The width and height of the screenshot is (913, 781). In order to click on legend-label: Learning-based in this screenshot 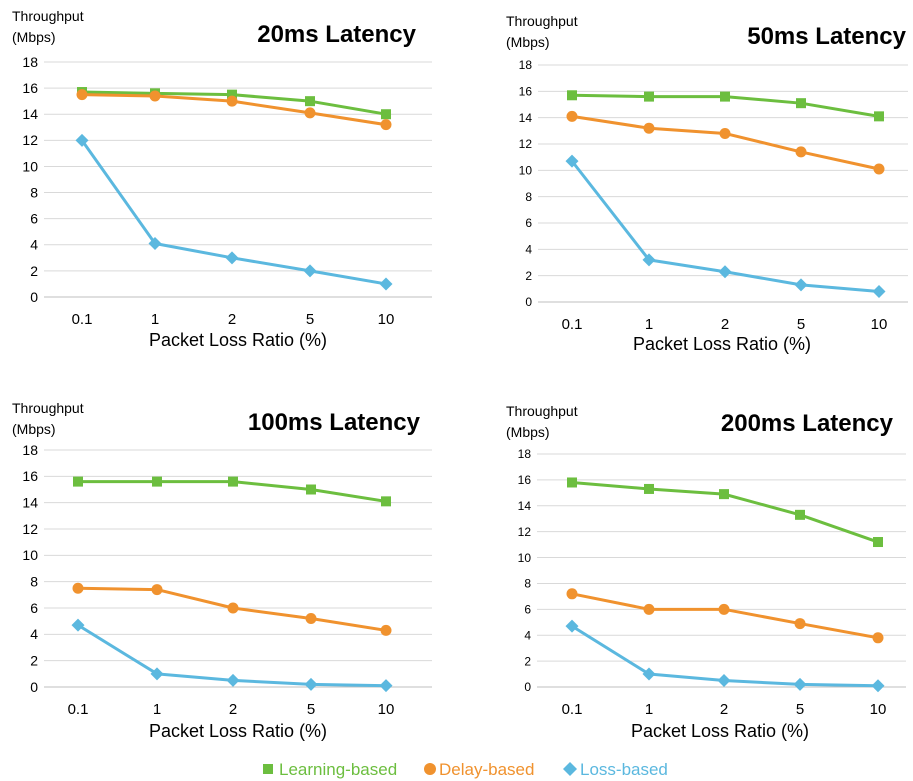, I will do `click(338, 769)`.